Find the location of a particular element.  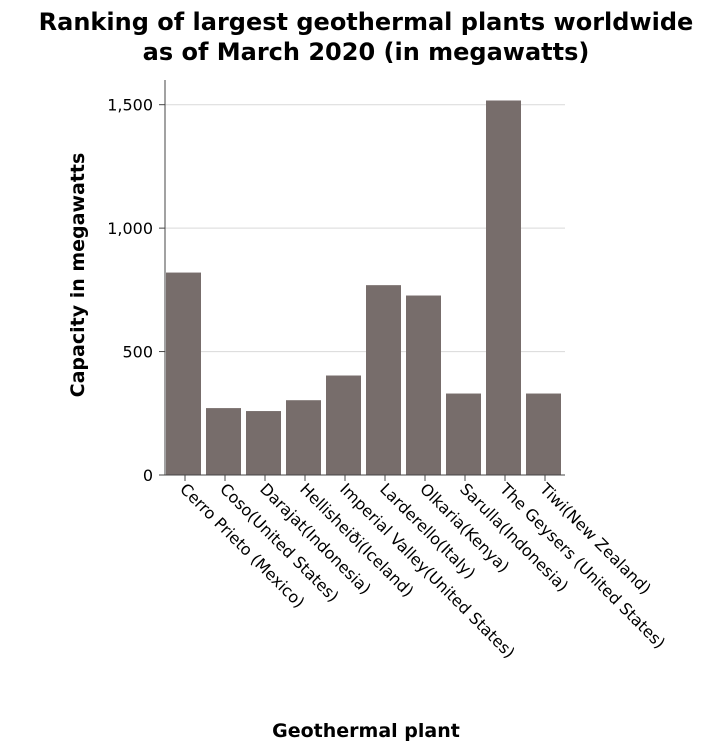

y-axis-label: Capacity in megawatts is located at coordinates (78, 275).